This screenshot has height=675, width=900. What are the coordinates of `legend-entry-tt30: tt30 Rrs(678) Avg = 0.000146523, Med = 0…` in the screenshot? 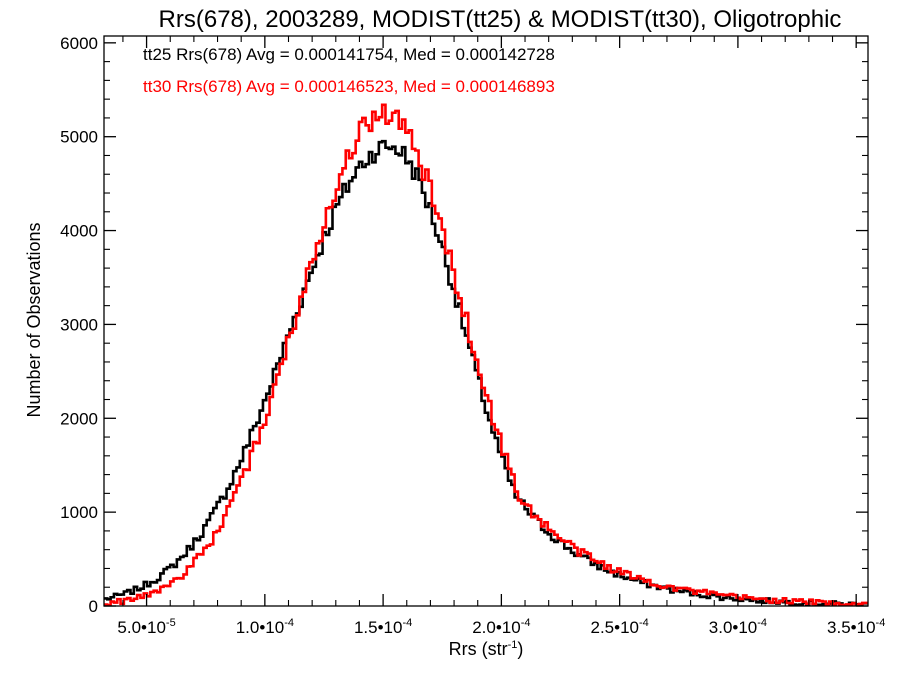 It's located at (349, 86).